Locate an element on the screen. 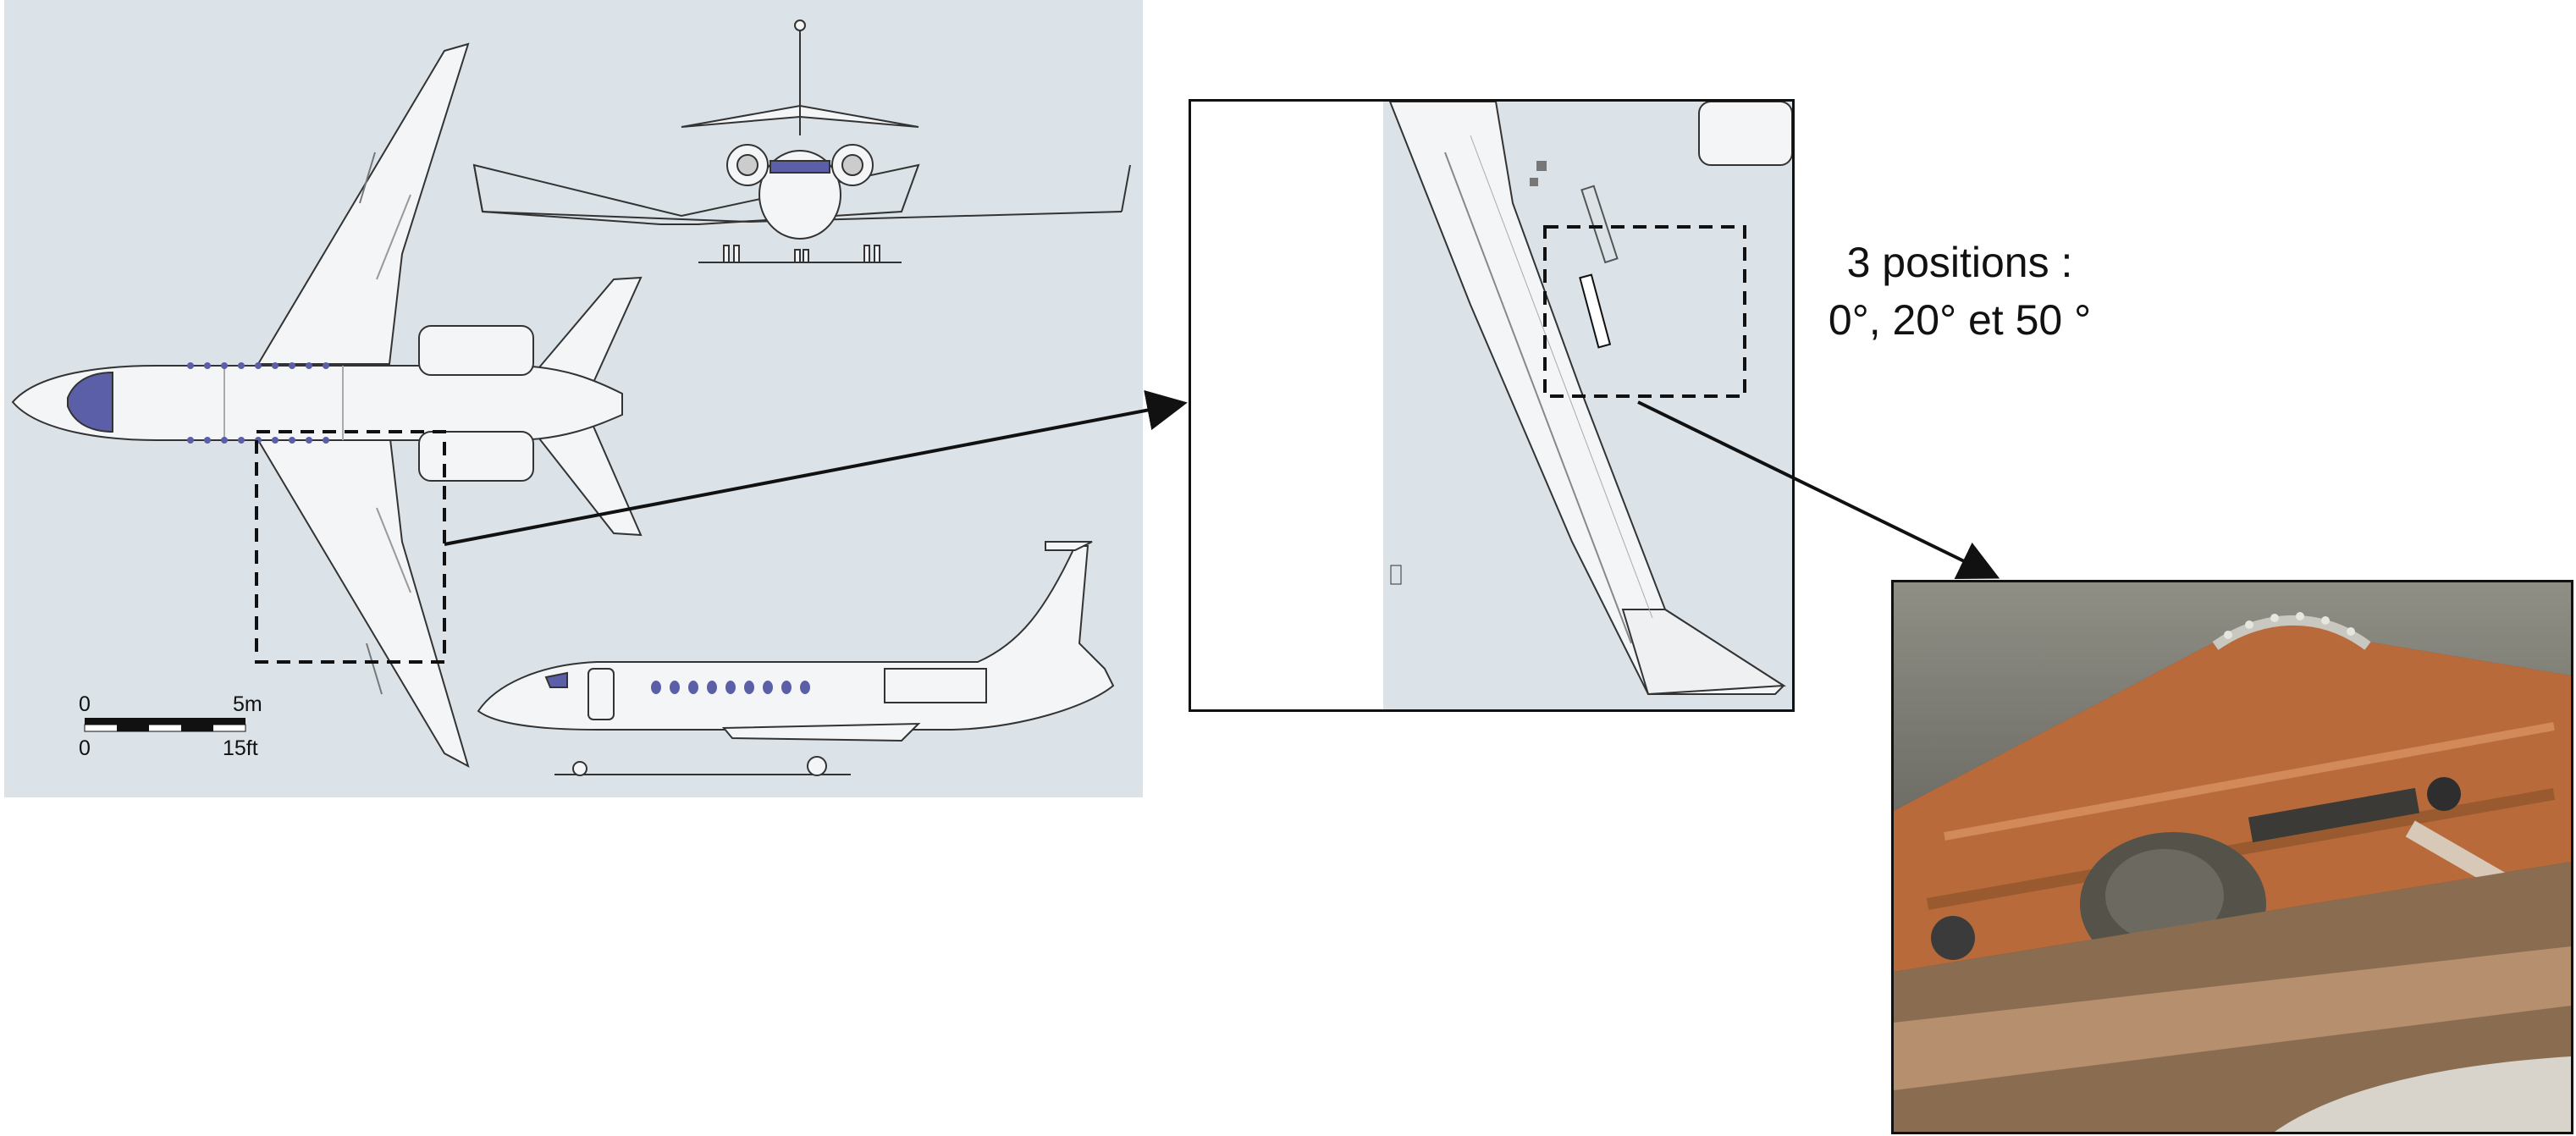 The width and height of the screenshot is (2576, 1136). flap-positions-annotation: 3 positions : 0°, 20° et 50 ° is located at coordinates (1960, 291).